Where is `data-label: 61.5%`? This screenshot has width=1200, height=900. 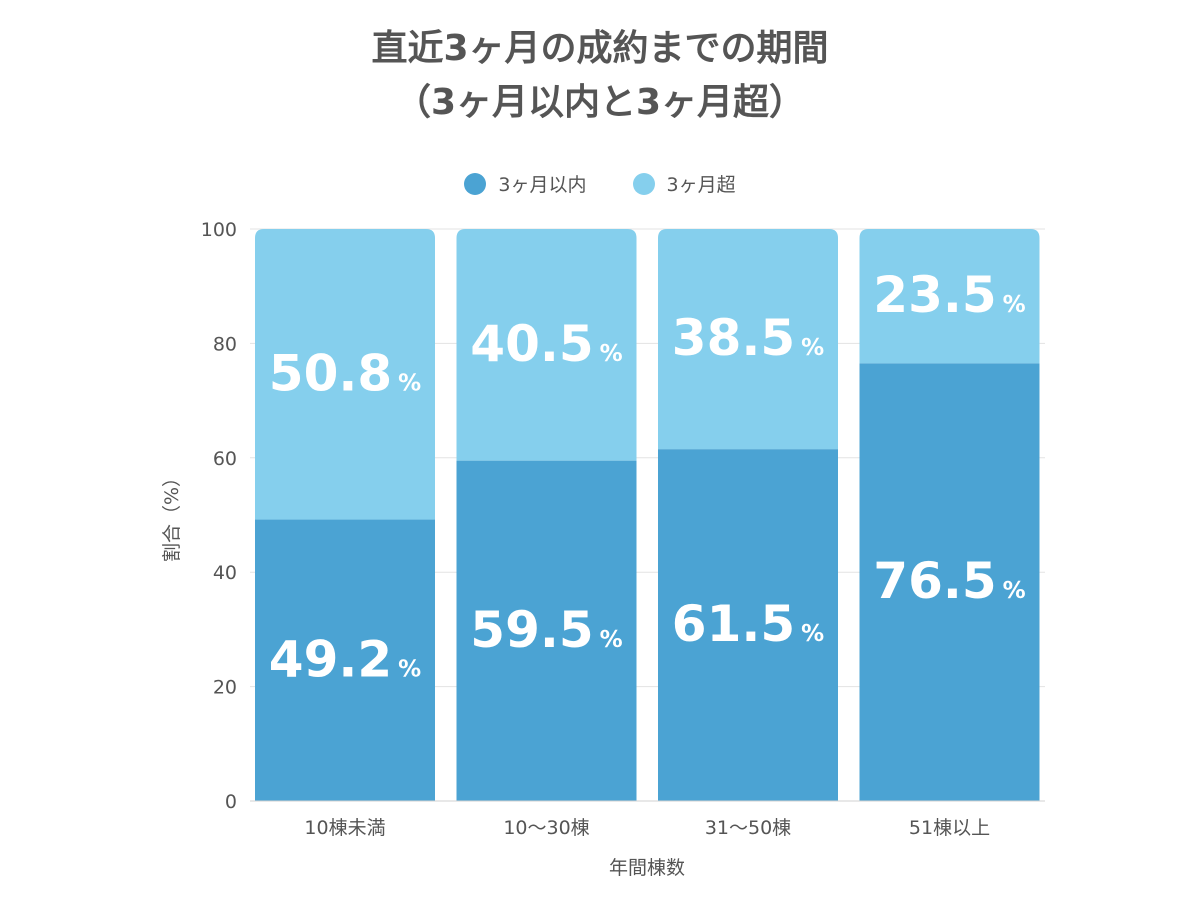
data-label: 61.5% is located at coordinates (748, 624).